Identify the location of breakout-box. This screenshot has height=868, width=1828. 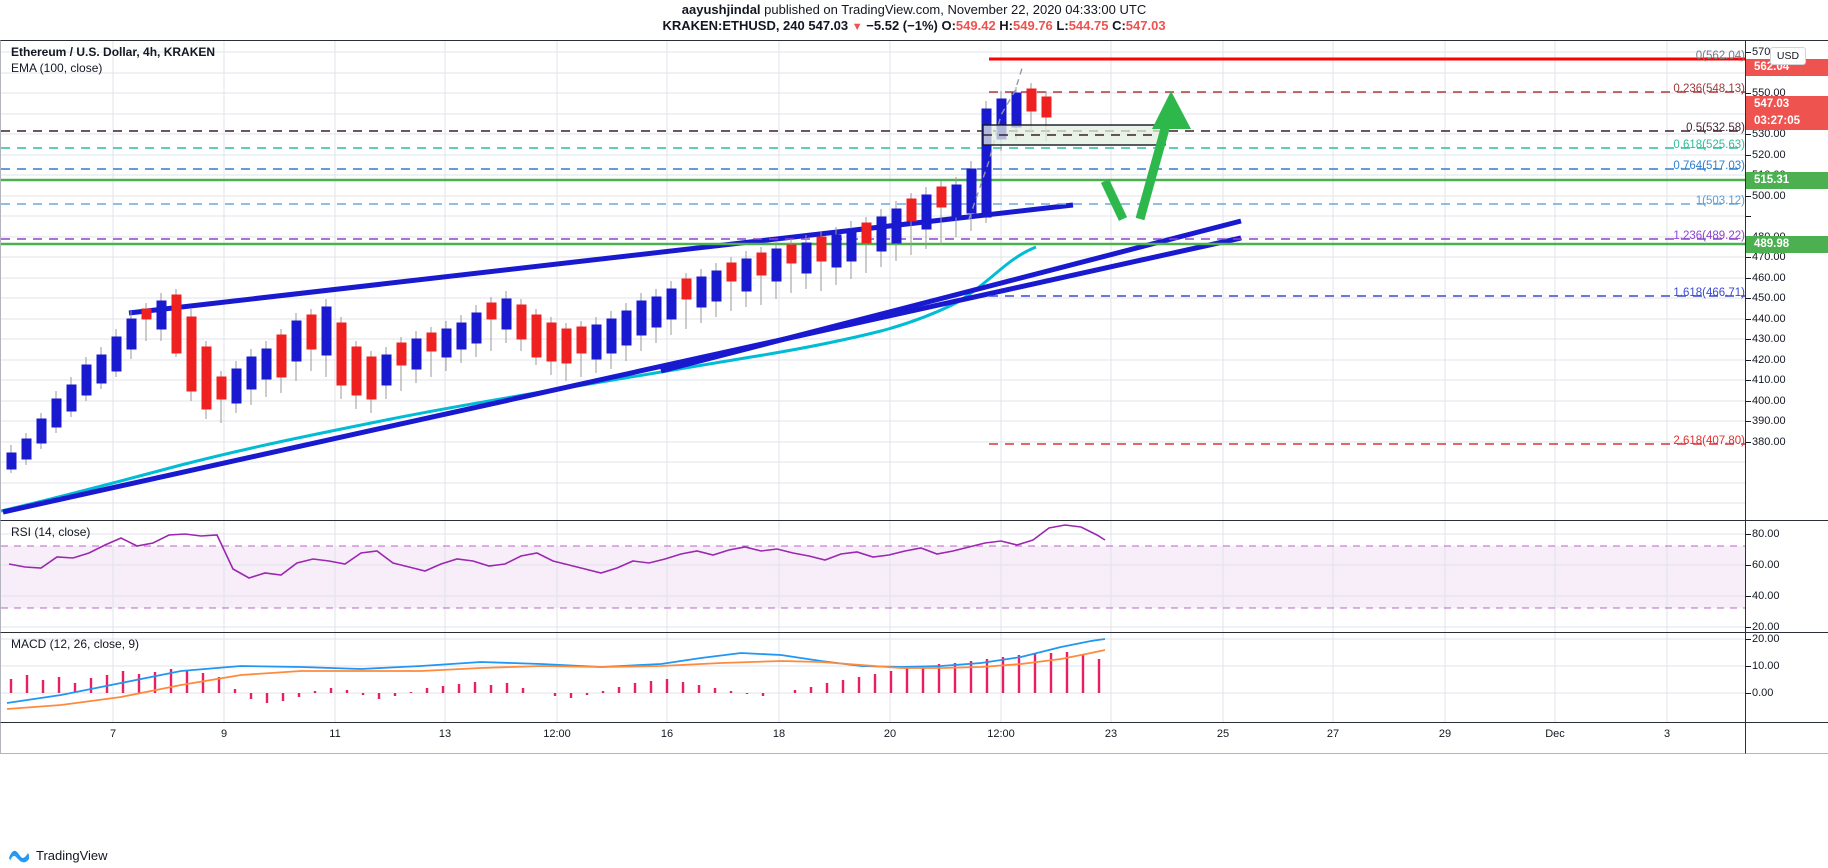
(1074, 135).